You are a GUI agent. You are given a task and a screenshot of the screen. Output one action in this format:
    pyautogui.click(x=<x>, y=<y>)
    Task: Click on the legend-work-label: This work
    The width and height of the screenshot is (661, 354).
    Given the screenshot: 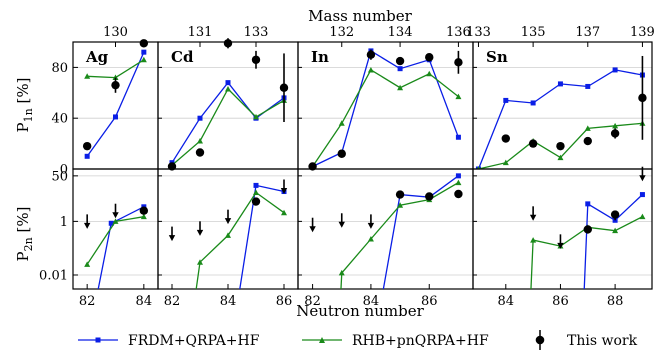 What is the action you would take?
    pyautogui.click(x=602, y=341)
    